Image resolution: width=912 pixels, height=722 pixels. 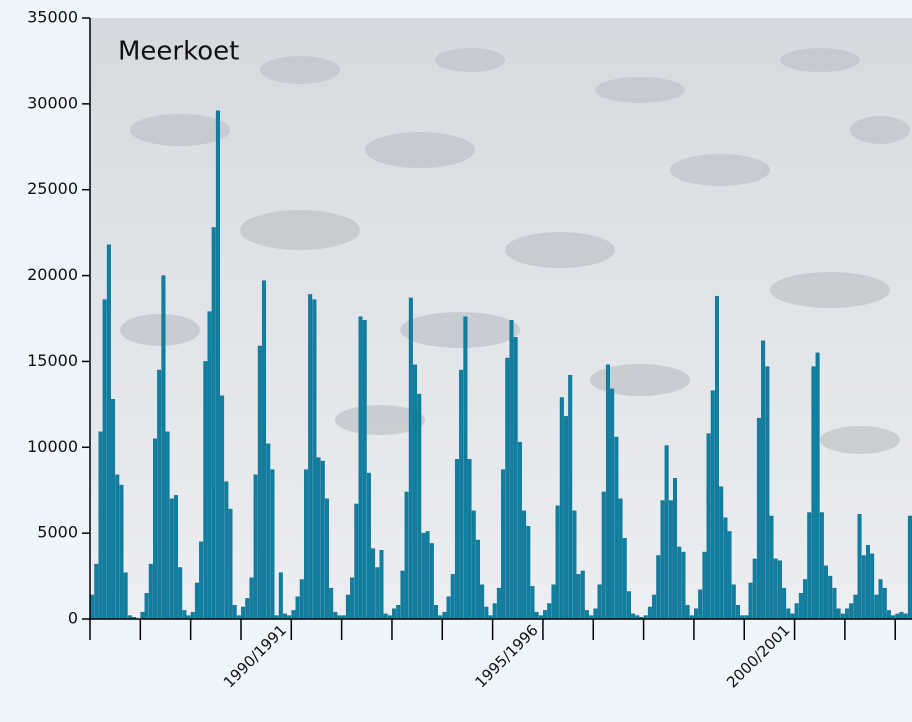 What do you see at coordinates (52, 188) in the screenshot?
I see `y-tick-label: 25000` at bounding box center [52, 188].